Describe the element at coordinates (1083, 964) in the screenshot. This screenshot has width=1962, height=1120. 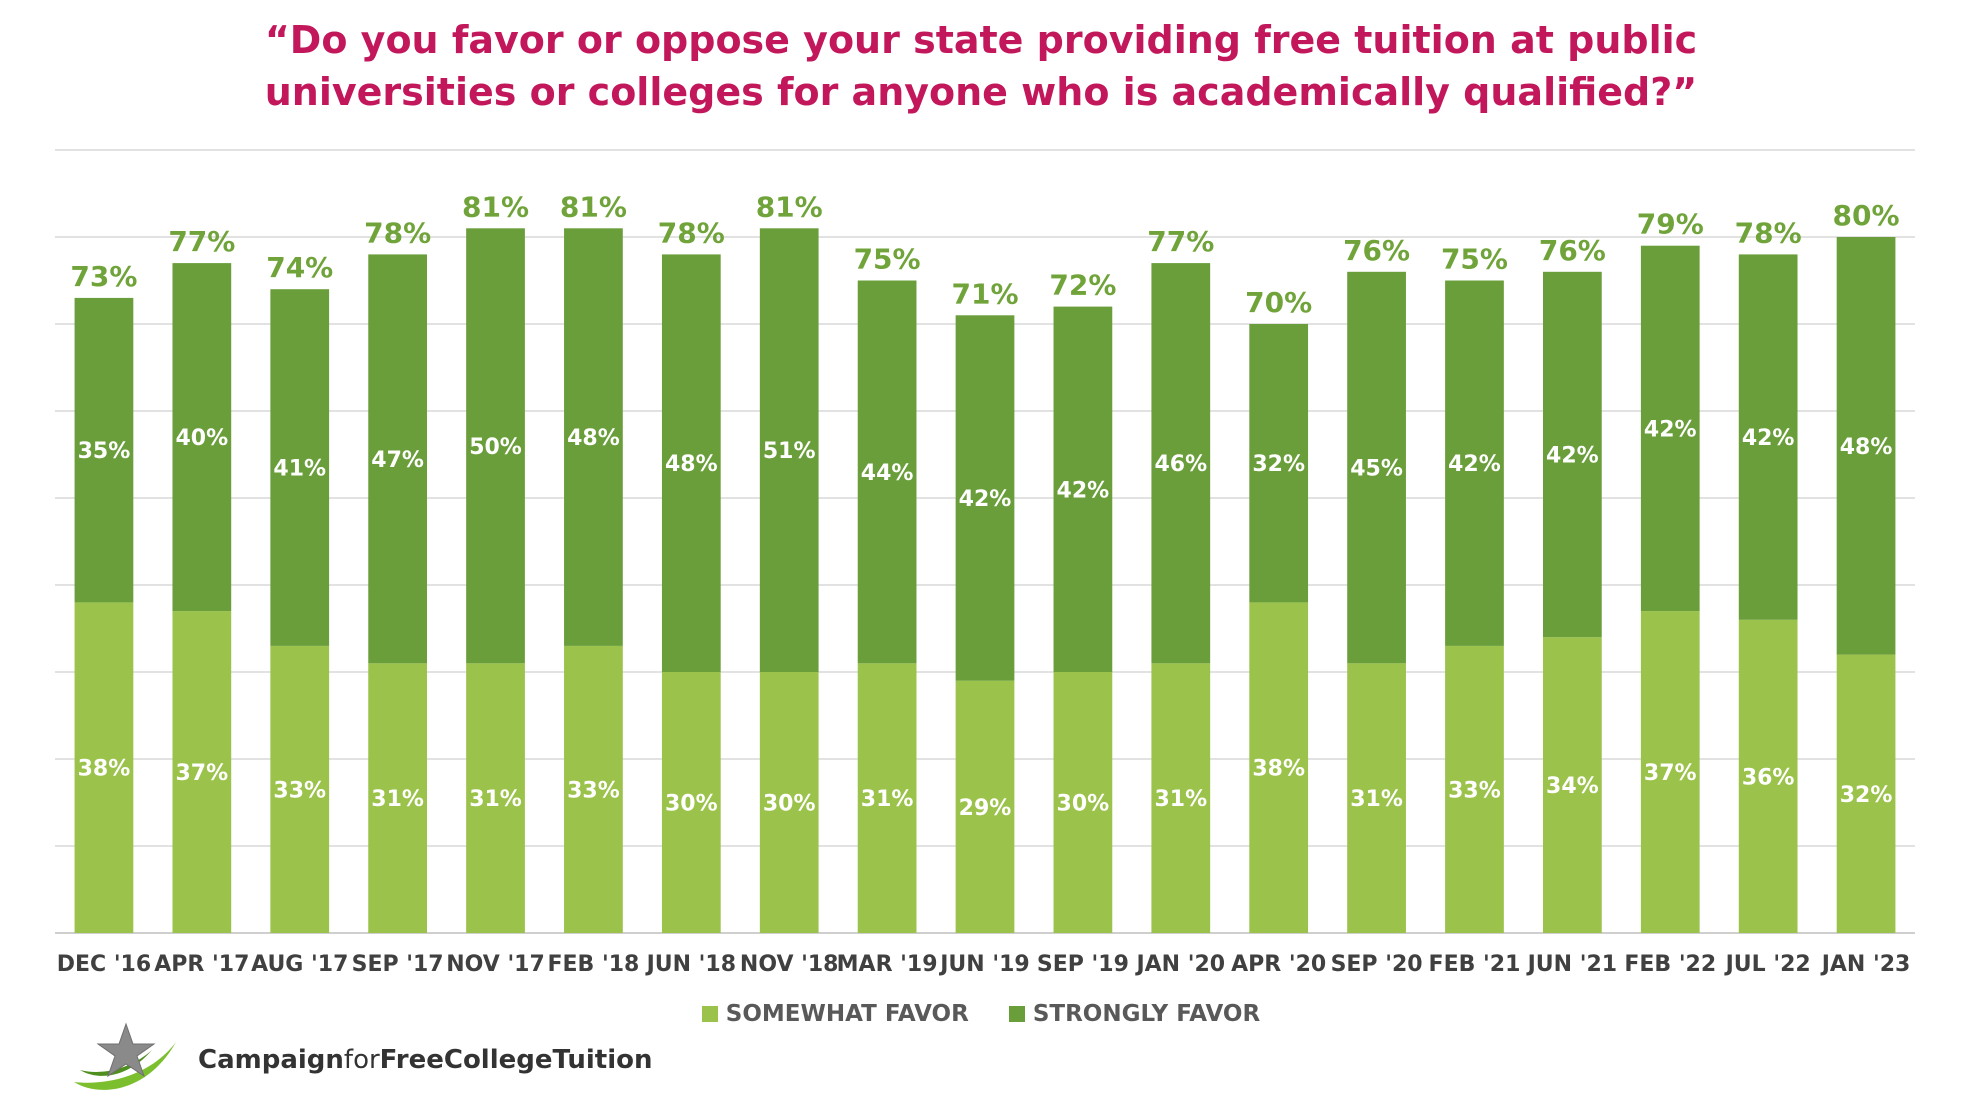
I see `x-tick-label: SEP '19` at that location.